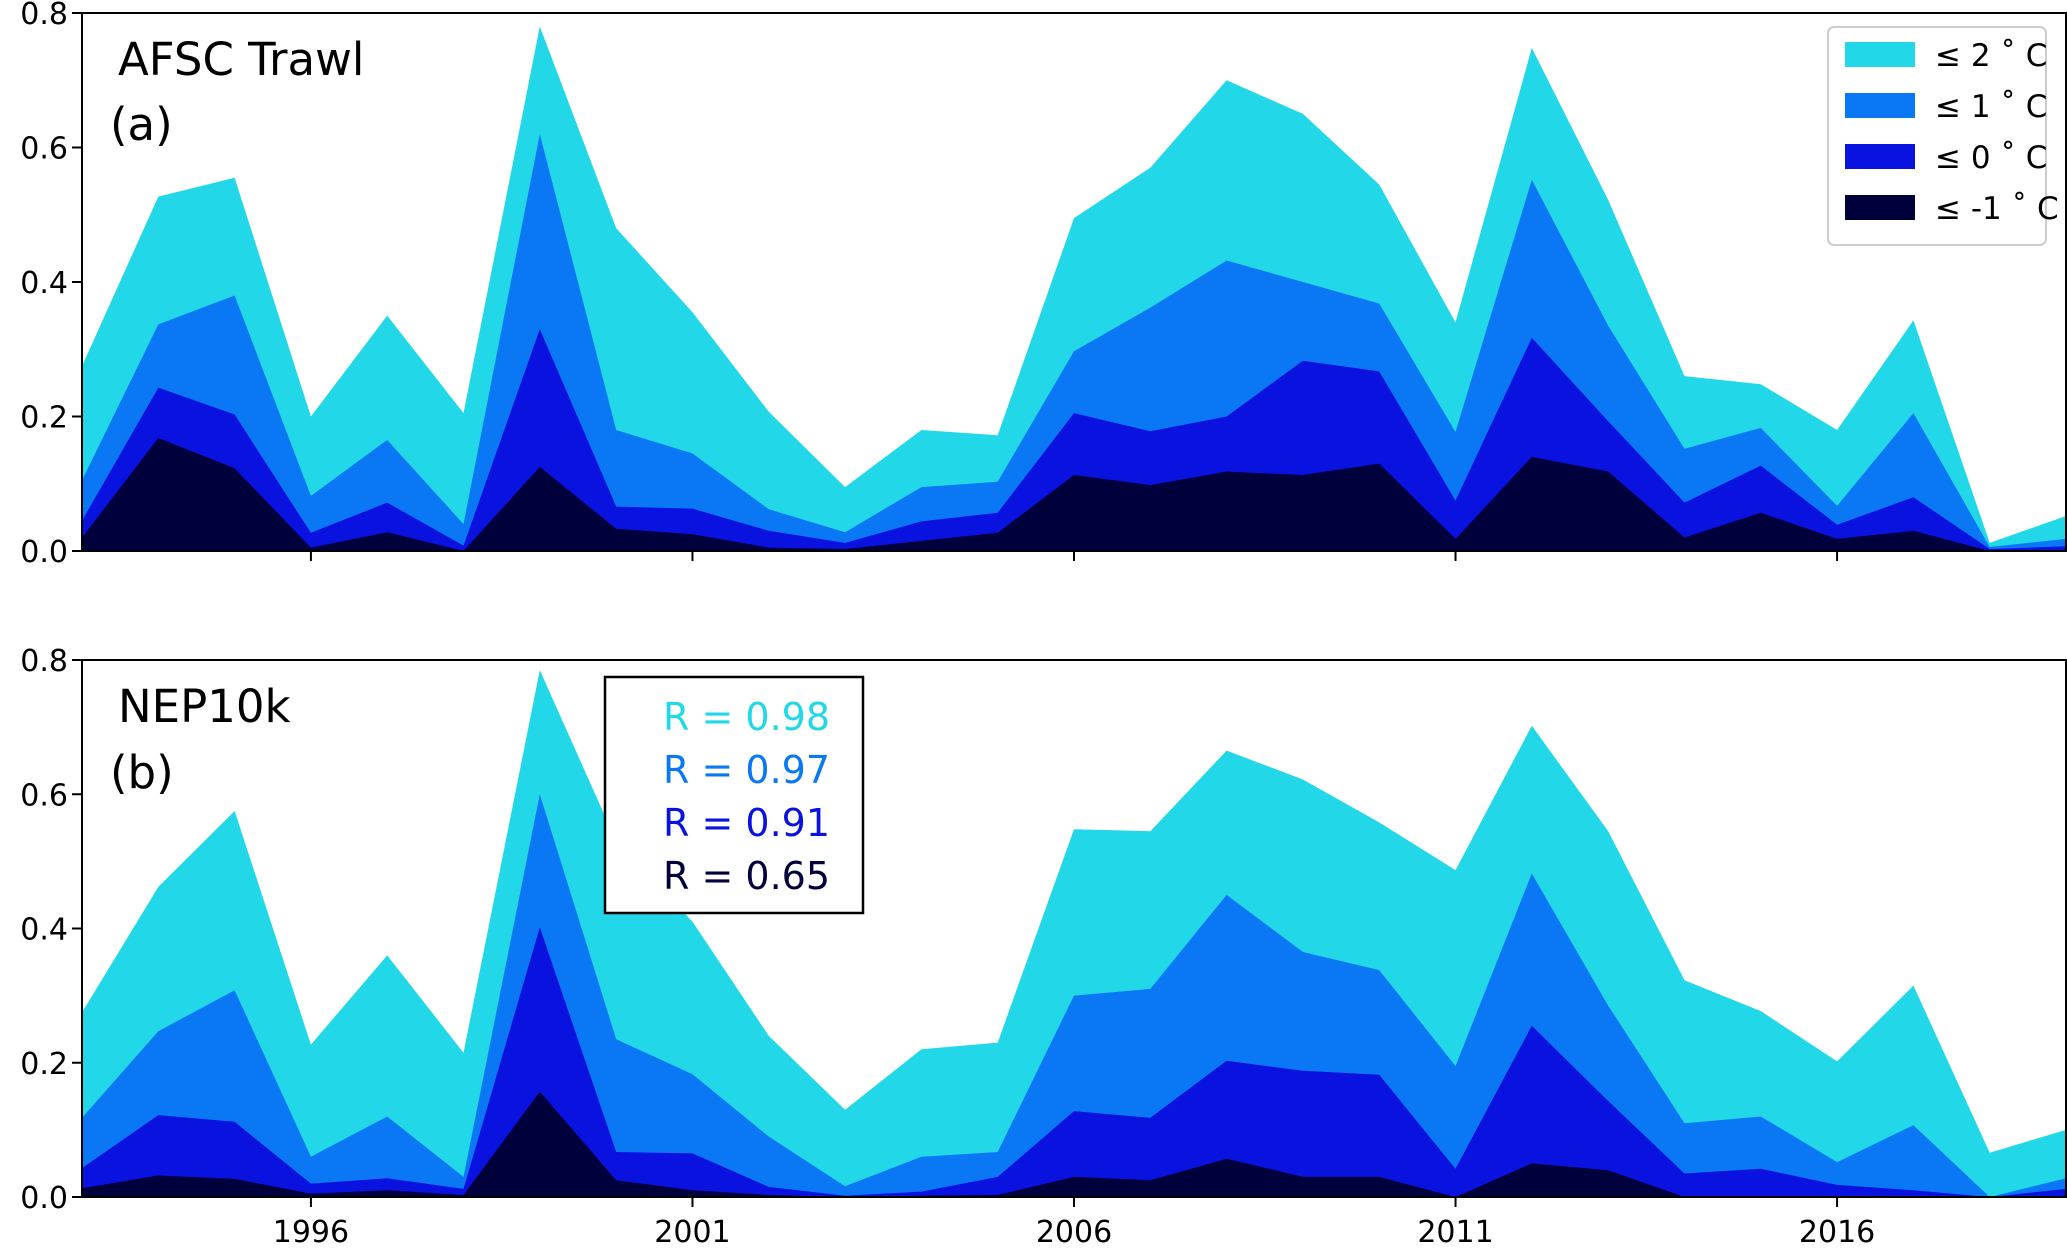  What do you see at coordinates (1937, 136) in the screenshot?
I see `legend-box` at bounding box center [1937, 136].